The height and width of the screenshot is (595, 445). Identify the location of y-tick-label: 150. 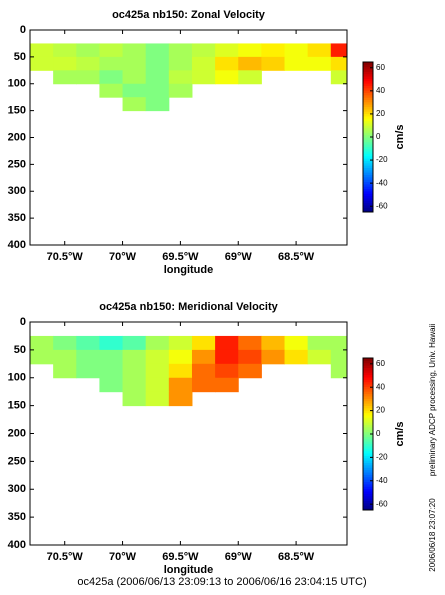
(17, 406).